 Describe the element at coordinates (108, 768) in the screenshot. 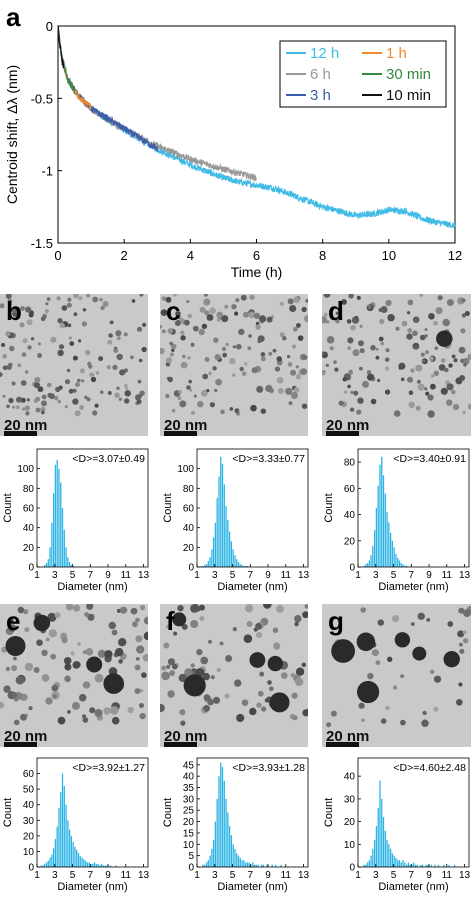

I see `mean-diameter-annotation: <D>=3.92±1.27` at that location.